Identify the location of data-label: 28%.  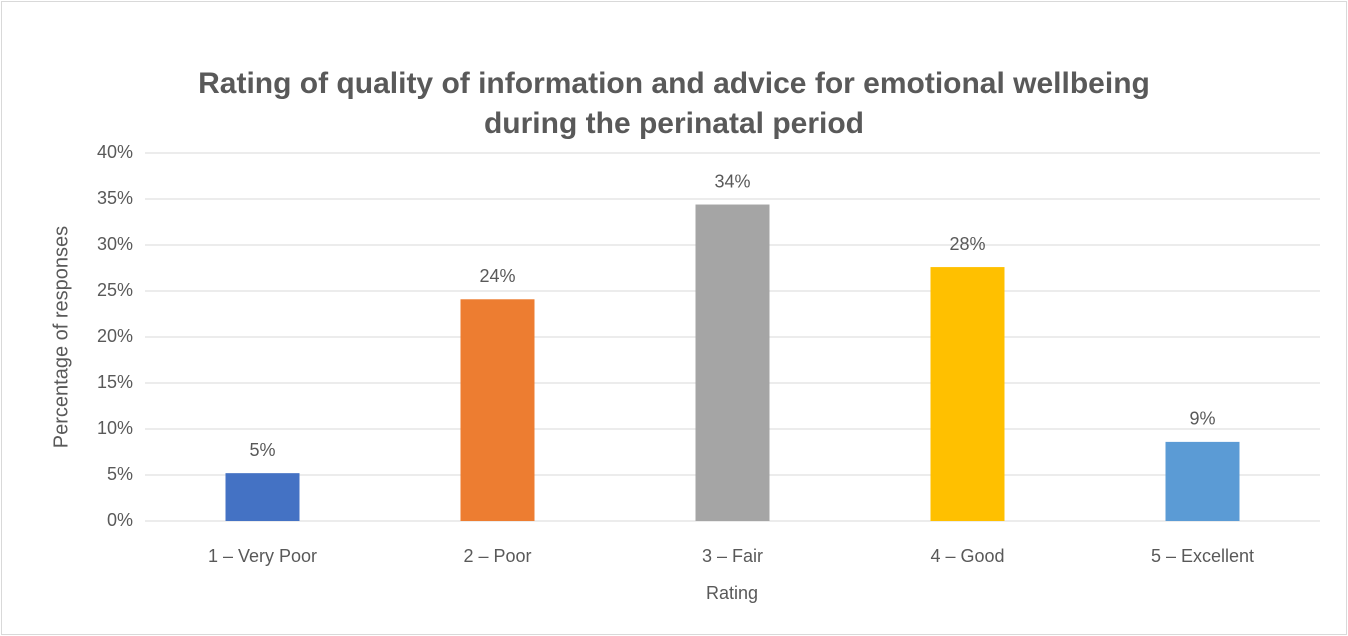
(967, 244).